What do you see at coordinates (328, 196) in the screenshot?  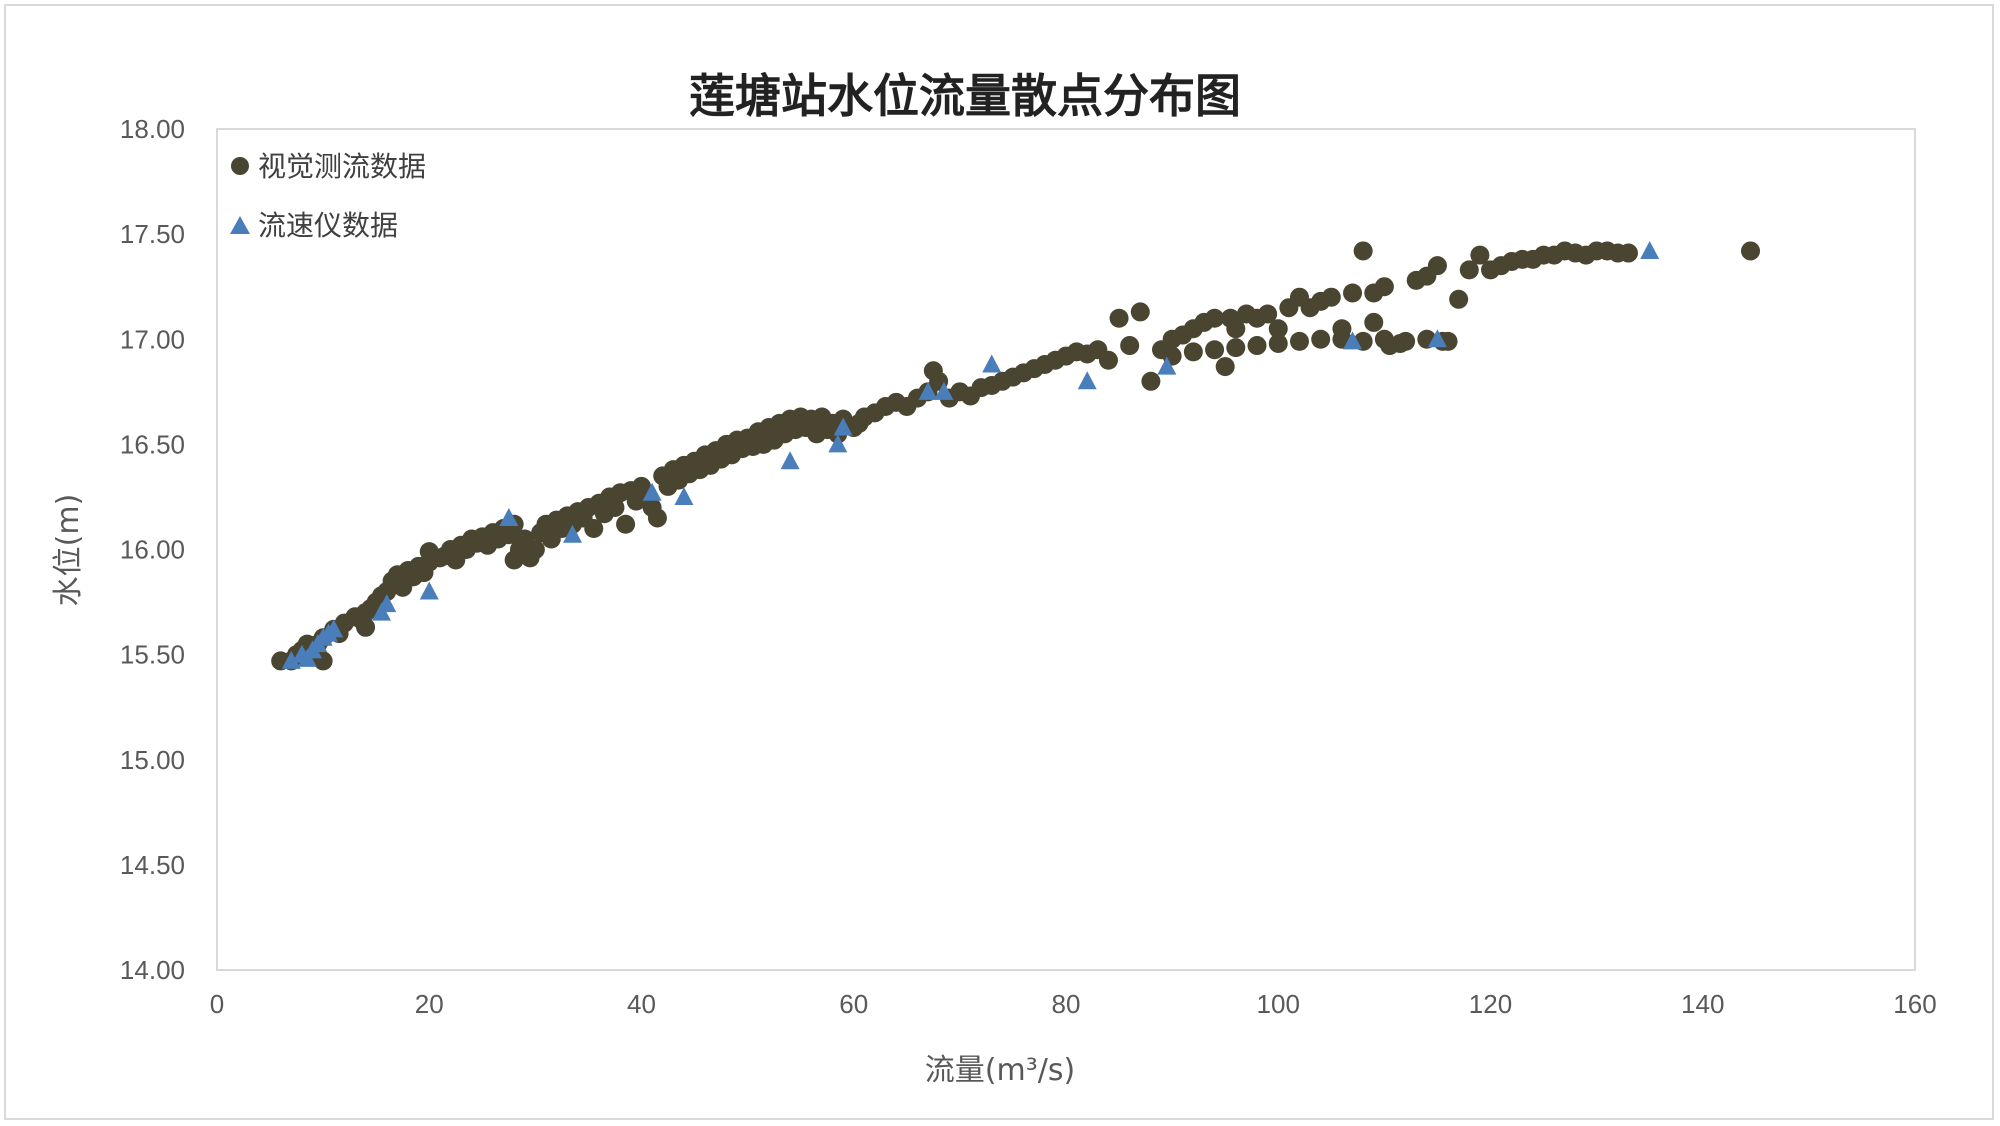 I see `legend: 视觉测流数据 流速仪数据` at bounding box center [328, 196].